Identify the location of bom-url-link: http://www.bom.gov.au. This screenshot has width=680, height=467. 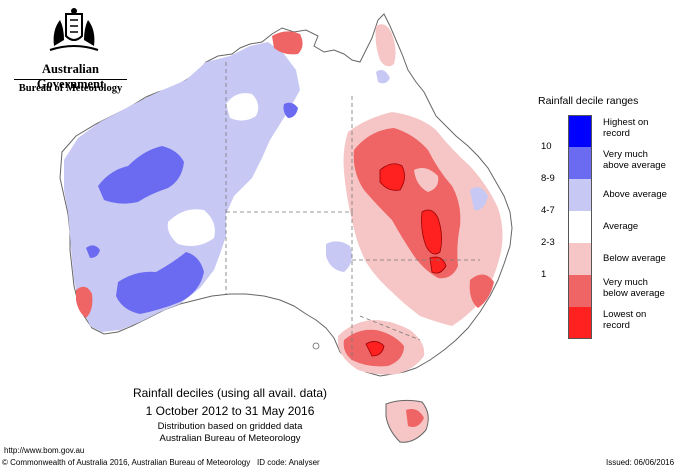
(44, 450).